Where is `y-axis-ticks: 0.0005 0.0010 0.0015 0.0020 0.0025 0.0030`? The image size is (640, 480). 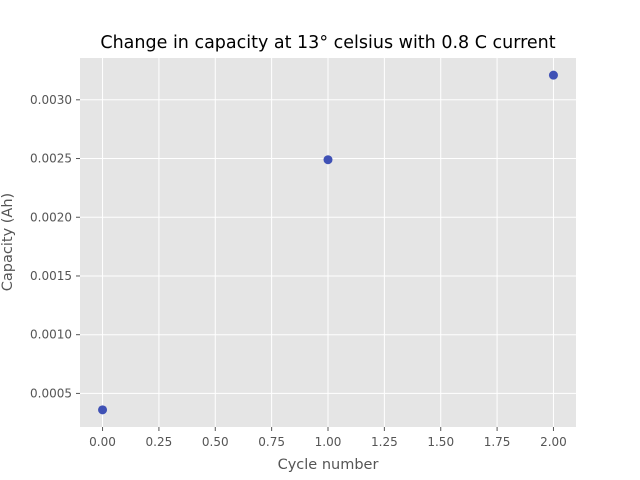 y-axis-ticks: 0.0005 0.0010 0.0015 0.0020 0.0025 0.0030 is located at coordinates (55, 246).